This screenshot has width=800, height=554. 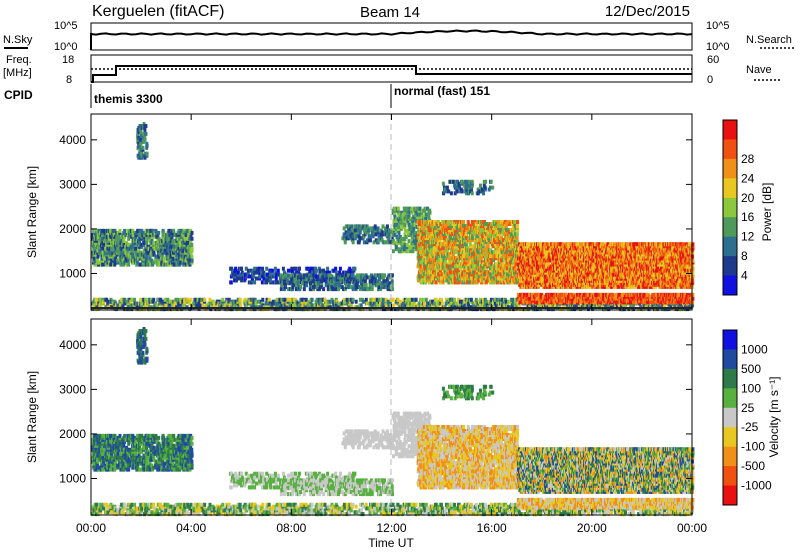 What do you see at coordinates (718, 26) in the screenshot?
I see `nsearch-tick-top: 10^5` at bounding box center [718, 26].